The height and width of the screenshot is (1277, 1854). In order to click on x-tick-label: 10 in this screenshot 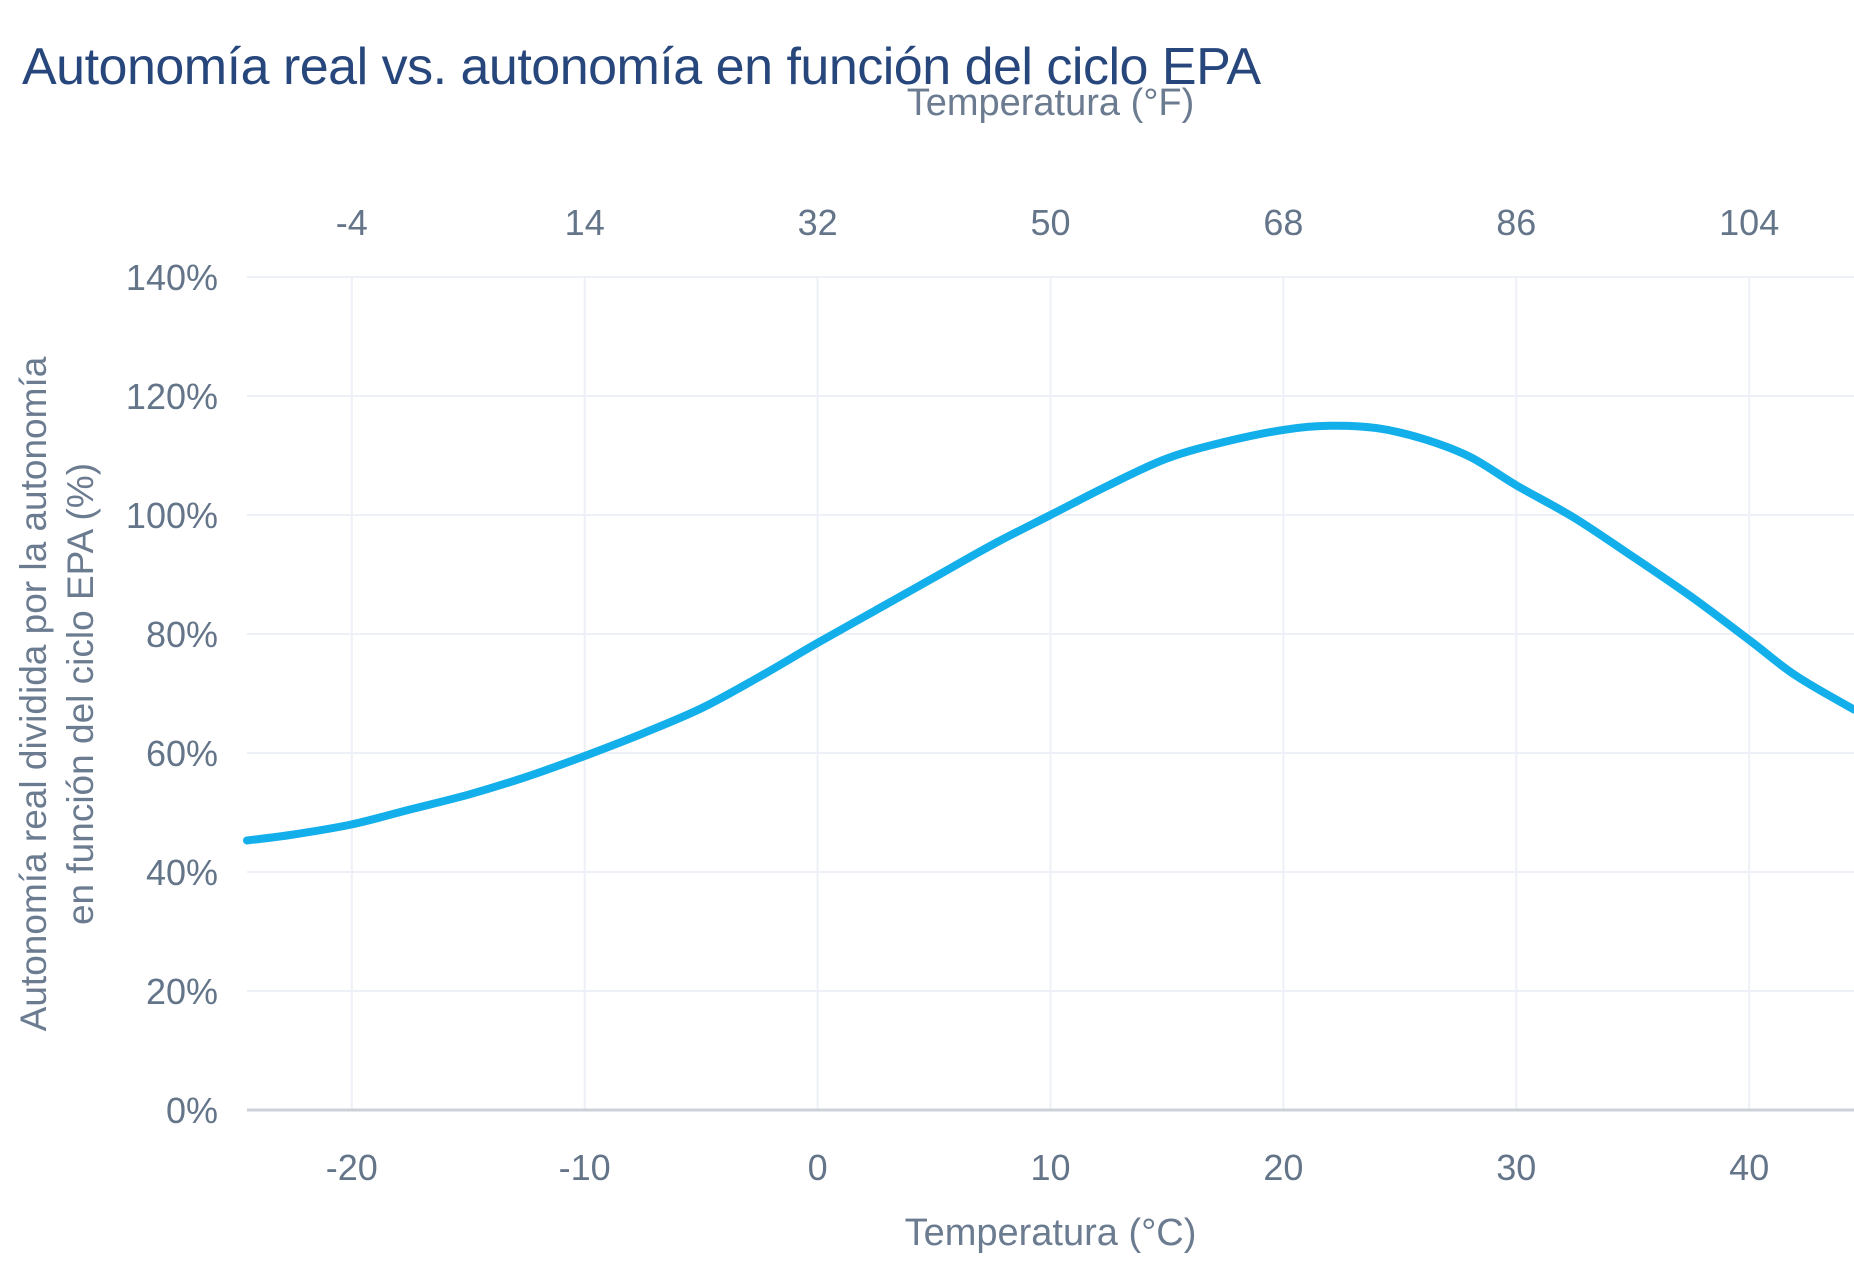, I will do `click(1050, 1167)`.